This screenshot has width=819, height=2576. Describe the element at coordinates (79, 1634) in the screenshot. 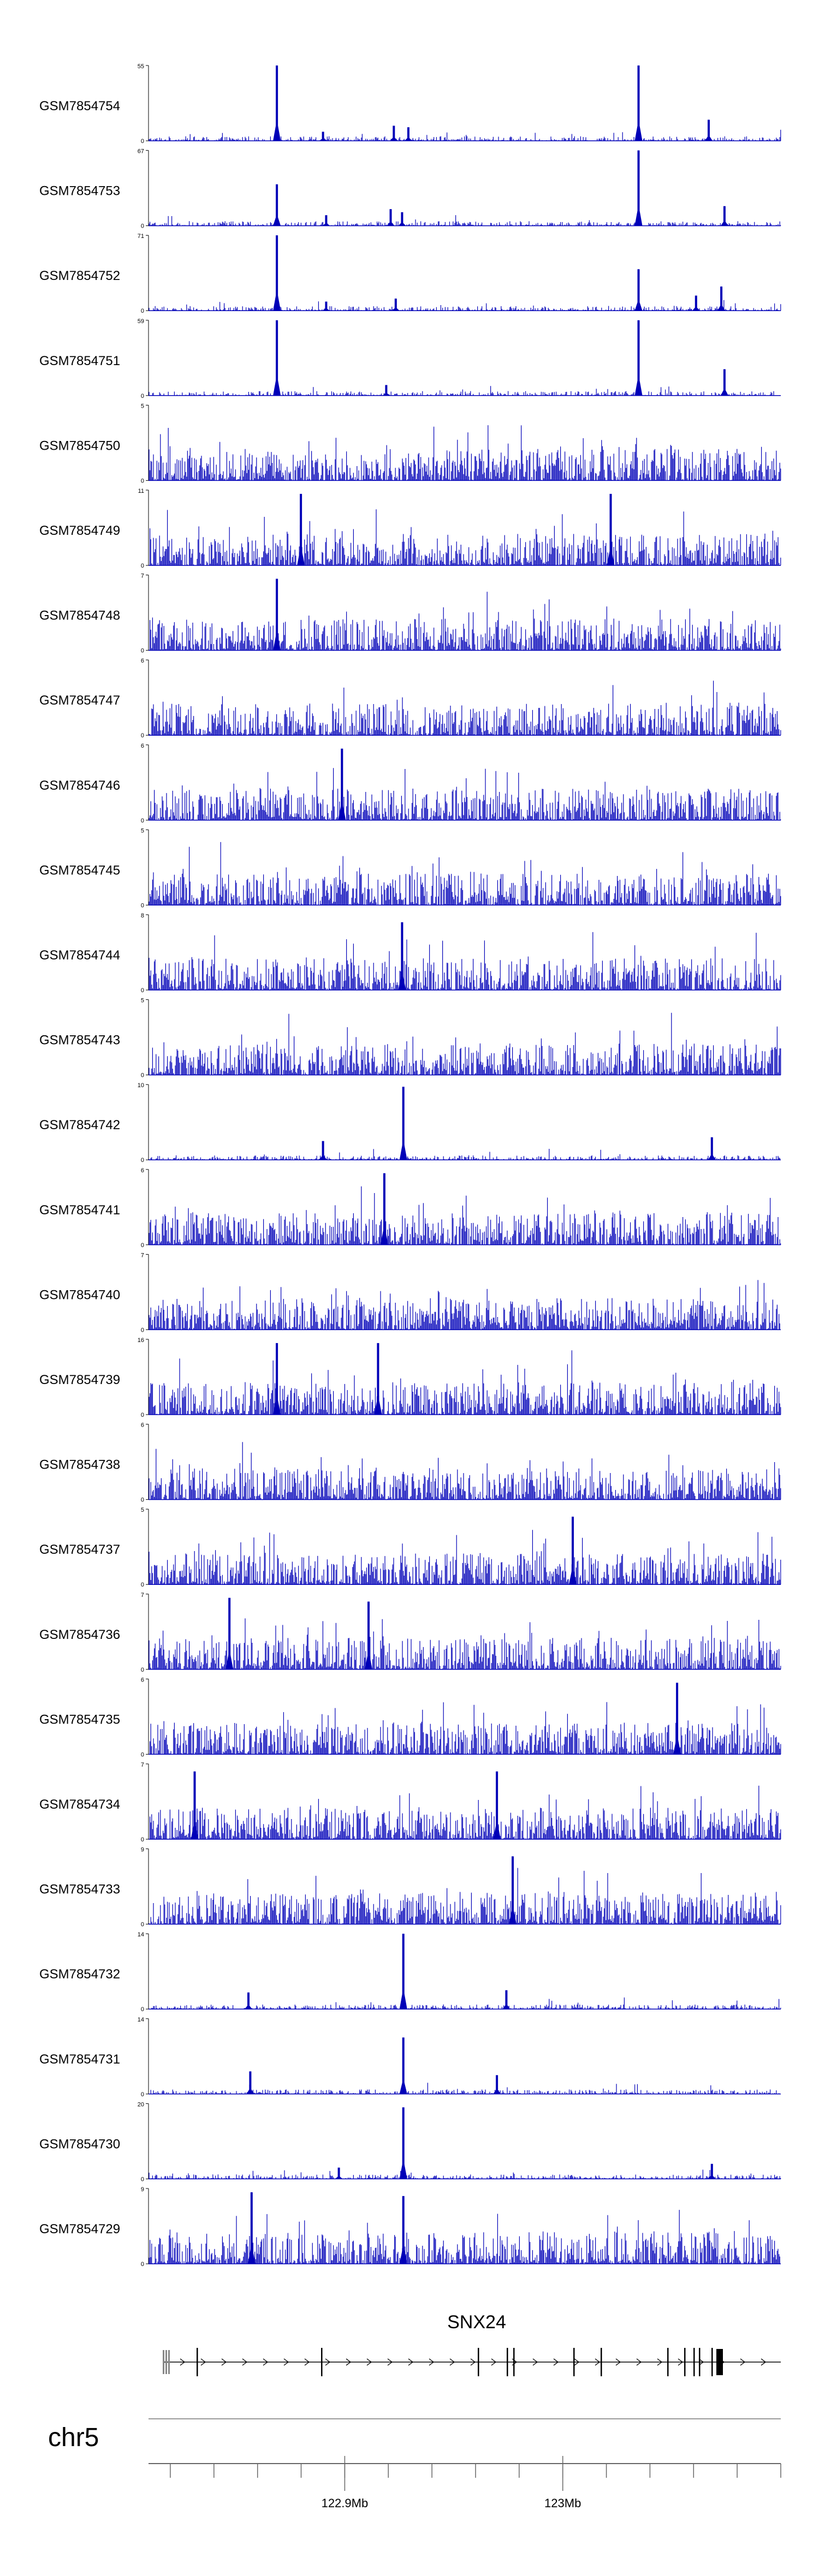

I see `track-label: GSM7854736` at that location.